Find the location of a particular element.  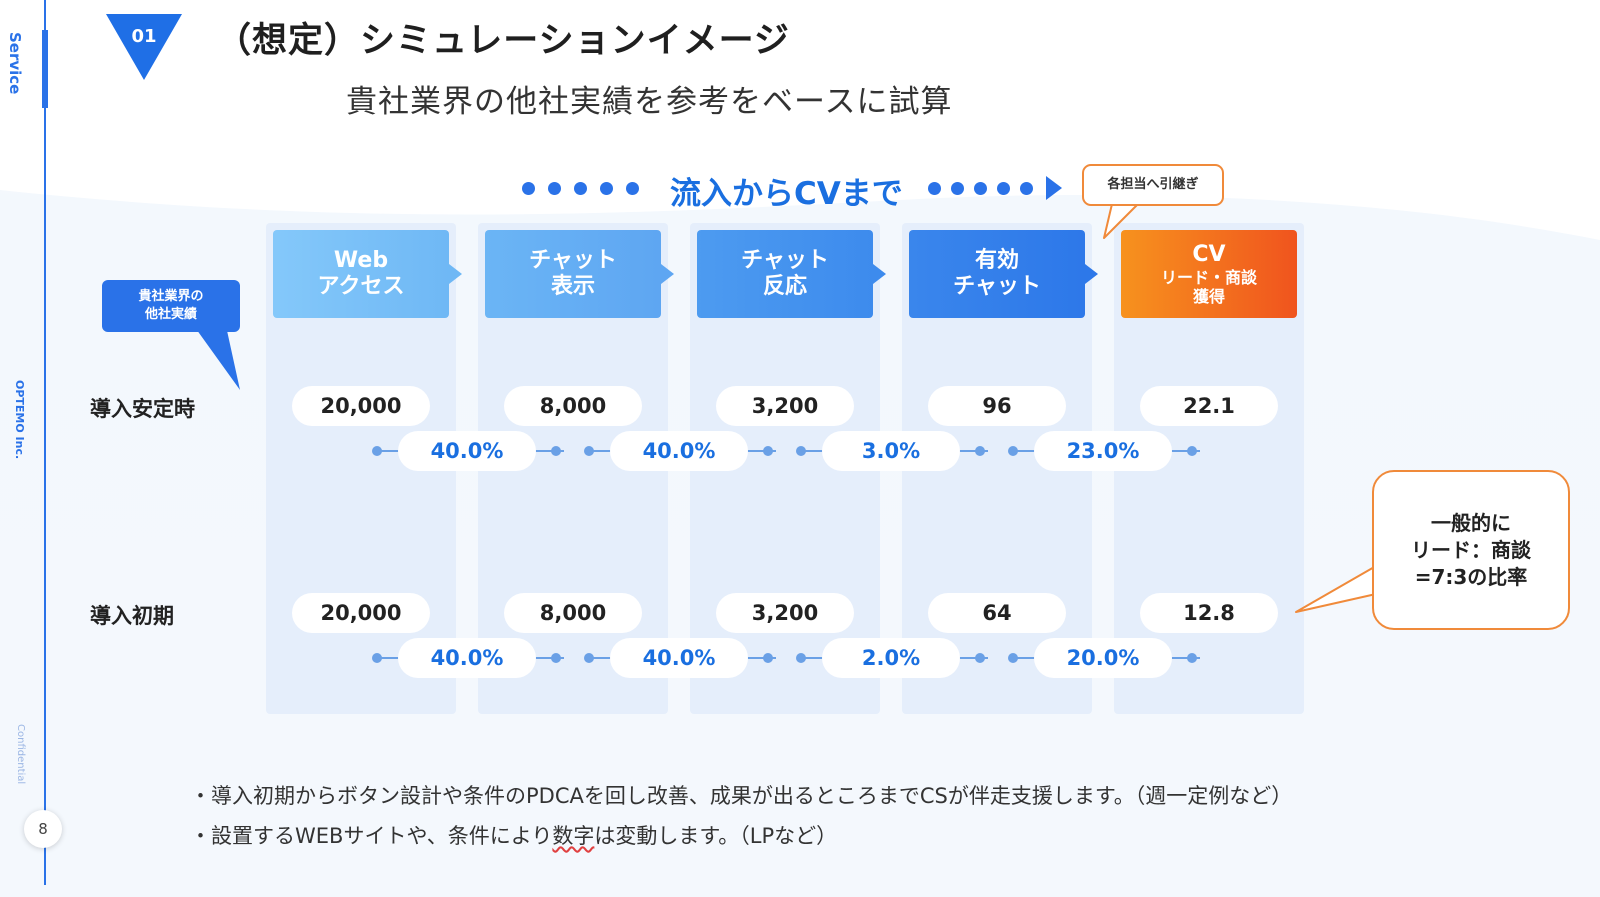

stage-web-access: Web アクセス is located at coordinates (361, 274).